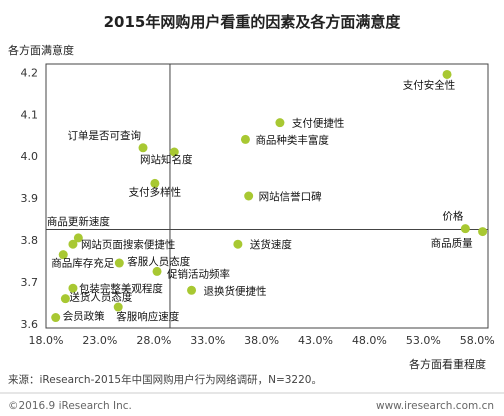  I want to click on point-label: 退换货便捷性, so click(235, 290).